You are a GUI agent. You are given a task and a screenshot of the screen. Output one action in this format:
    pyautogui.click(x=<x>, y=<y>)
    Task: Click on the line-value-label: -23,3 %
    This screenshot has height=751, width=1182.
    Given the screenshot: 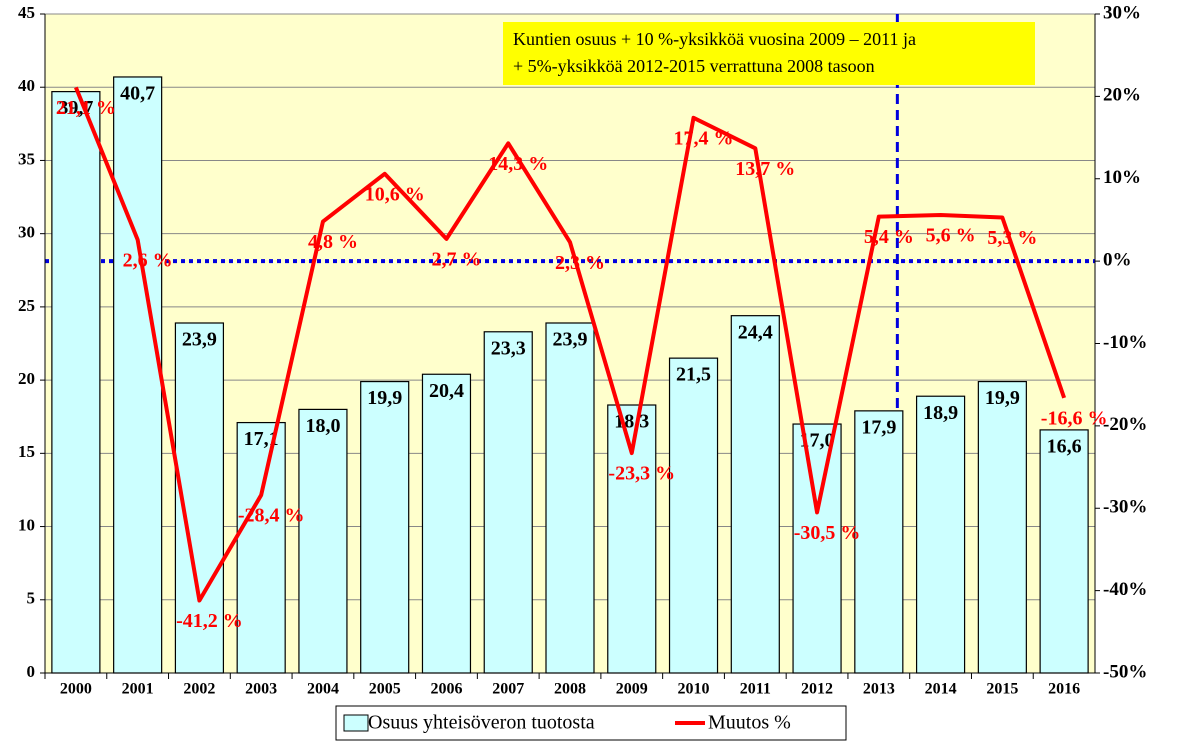 What is the action you would take?
    pyautogui.click(x=641, y=474)
    